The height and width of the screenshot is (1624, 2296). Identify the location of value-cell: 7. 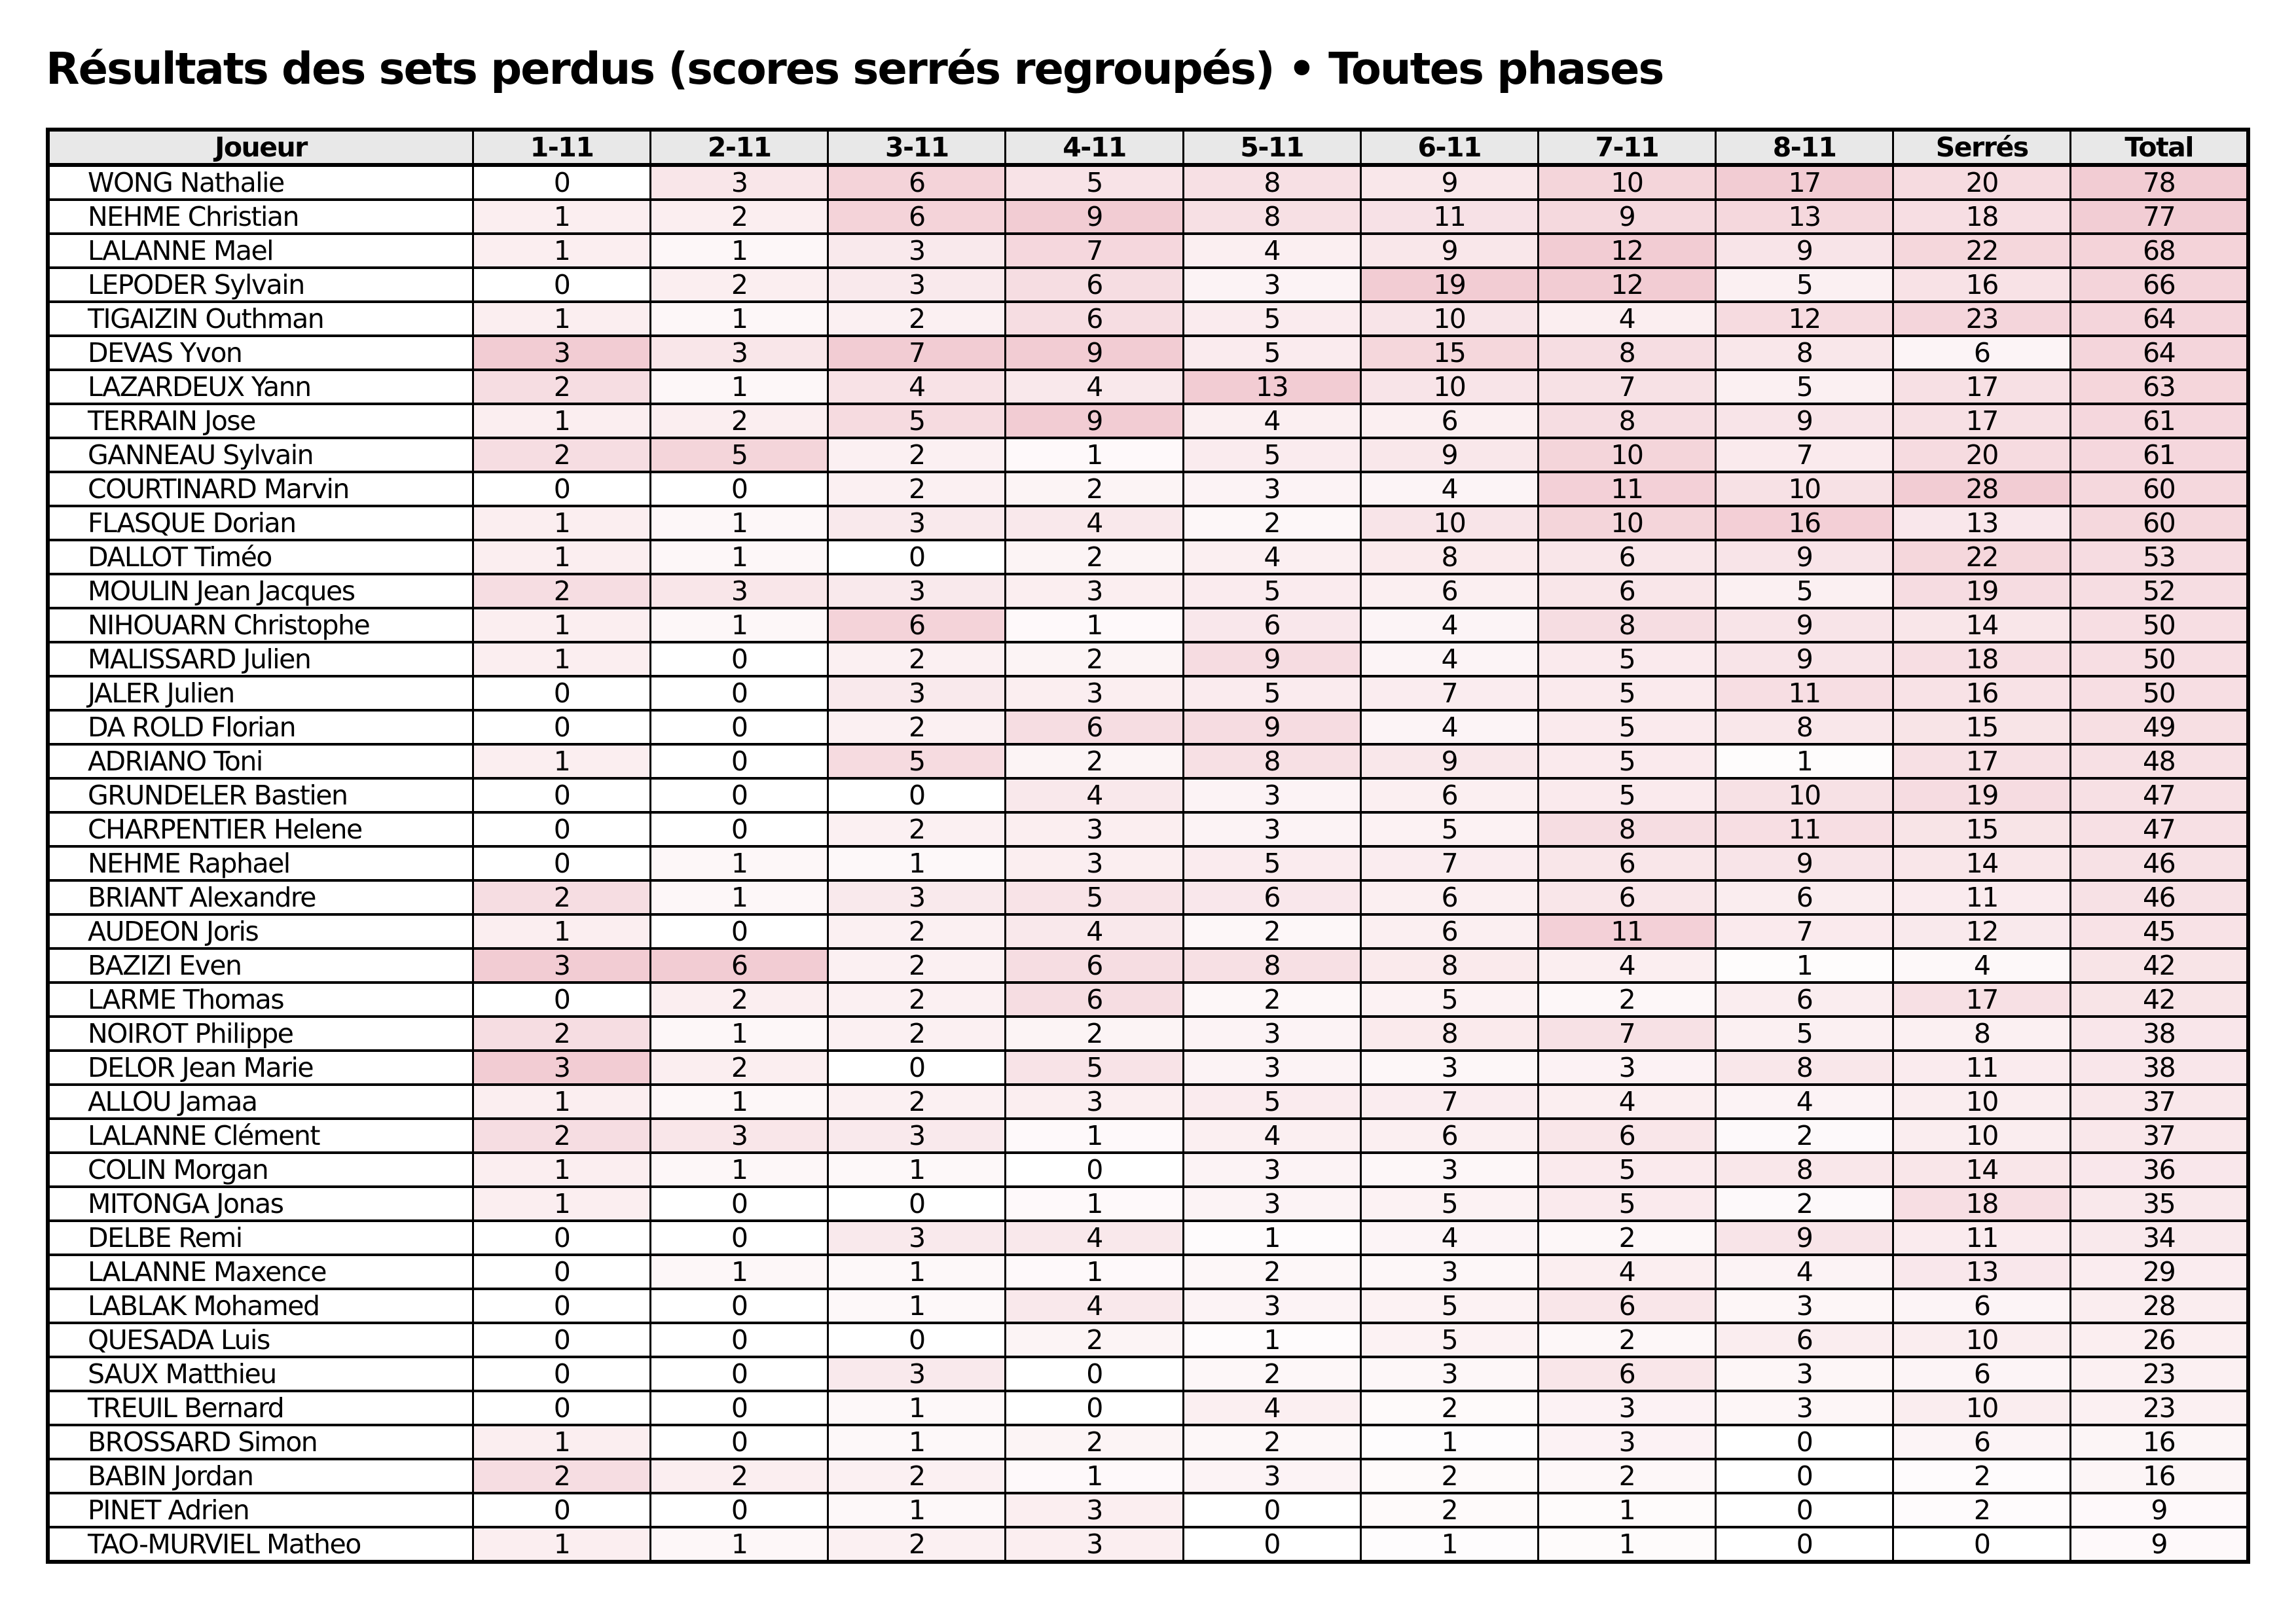
(1449, 693).